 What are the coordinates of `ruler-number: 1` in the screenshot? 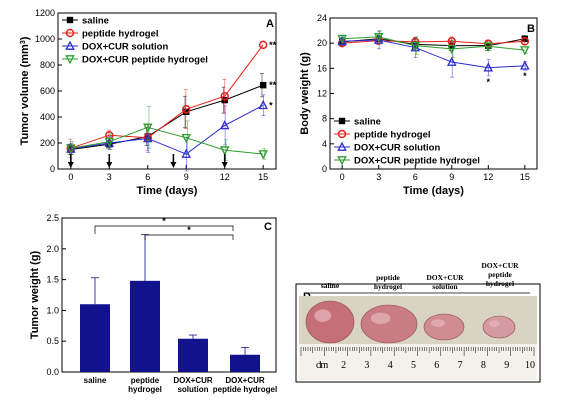 It's located at (320, 365).